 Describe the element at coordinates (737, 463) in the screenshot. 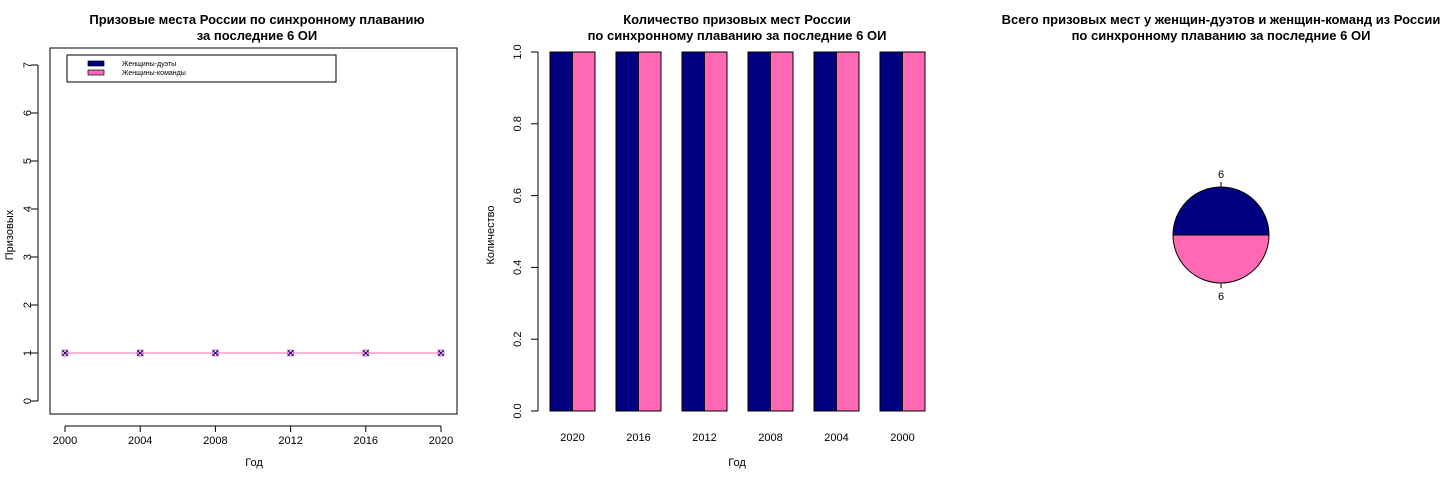

I see `bar-chart-x-label: Год` at that location.